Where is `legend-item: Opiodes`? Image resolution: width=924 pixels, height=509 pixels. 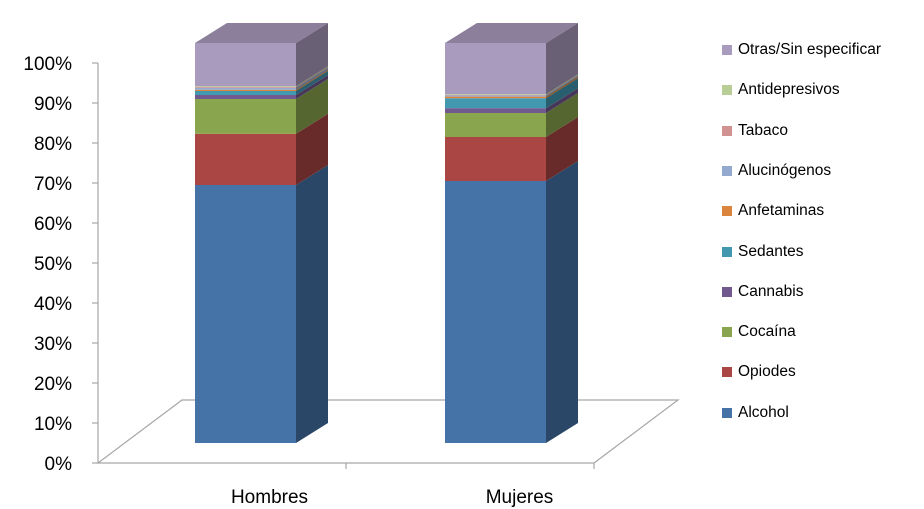
legend-item: Opiodes is located at coordinates (759, 372).